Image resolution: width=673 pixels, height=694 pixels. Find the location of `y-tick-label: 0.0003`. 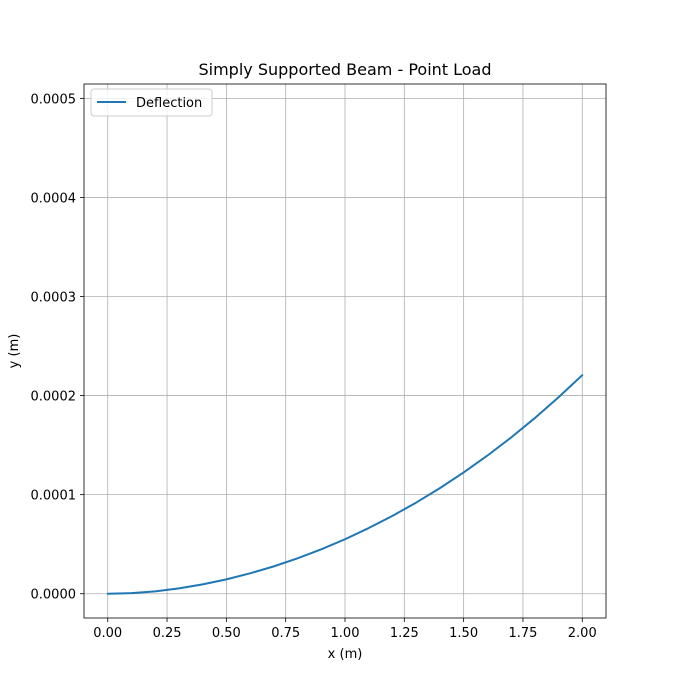

y-tick-label: 0.0003 is located at coordinates (54, 298).